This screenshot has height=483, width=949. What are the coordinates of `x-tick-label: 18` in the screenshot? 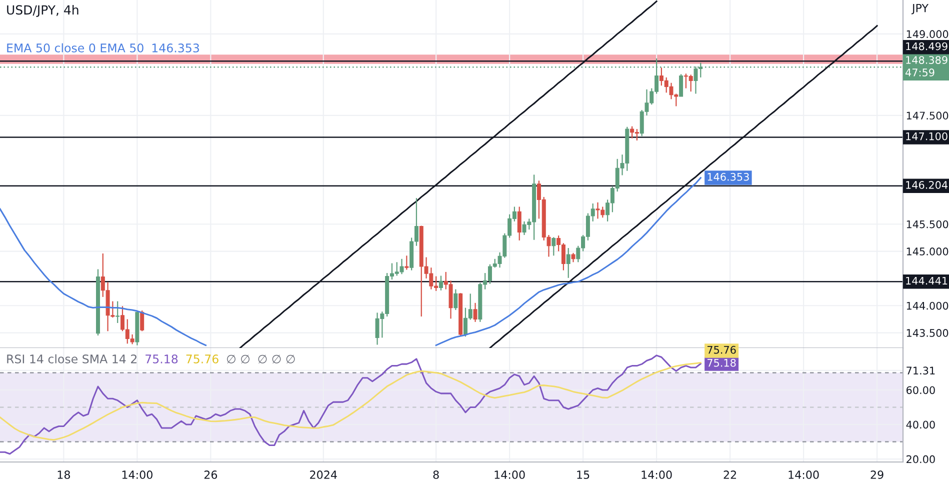 It's located at (64, 474).